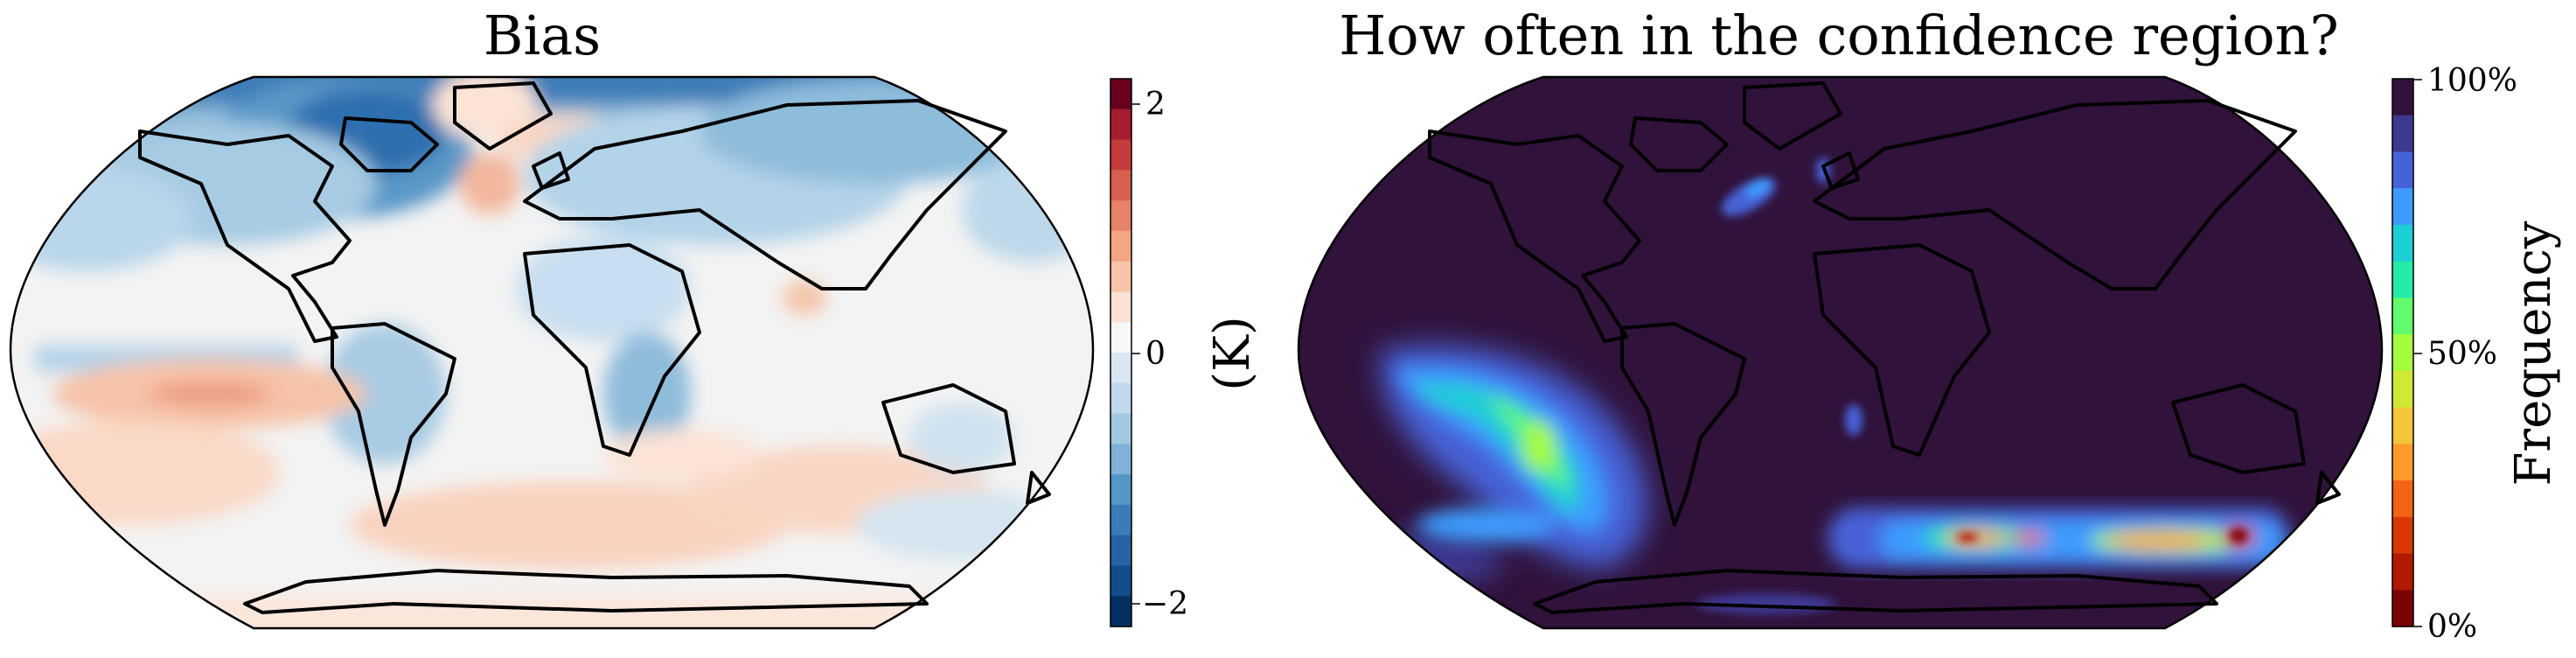 This screenshot has width=2576, height=658. I want to click on bias-colorbar-tick-min: −2, so click(1165, 604).